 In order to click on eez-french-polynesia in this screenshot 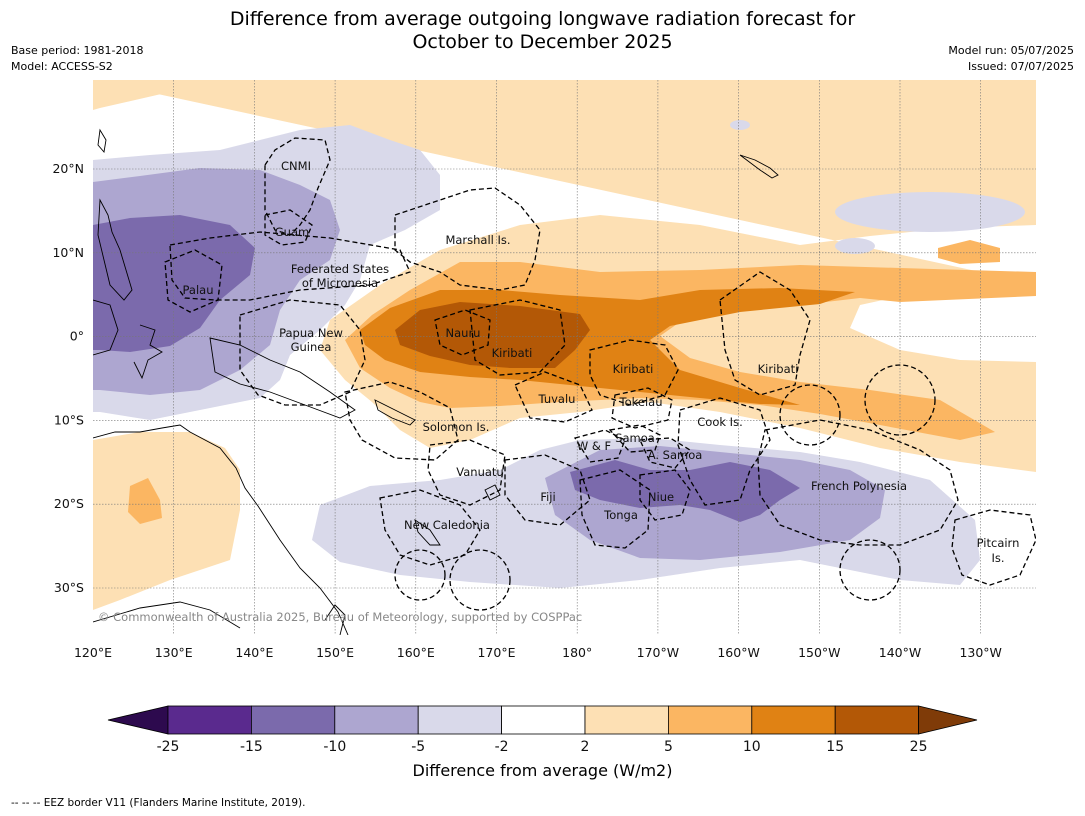, I will do `click(858, 482)`.